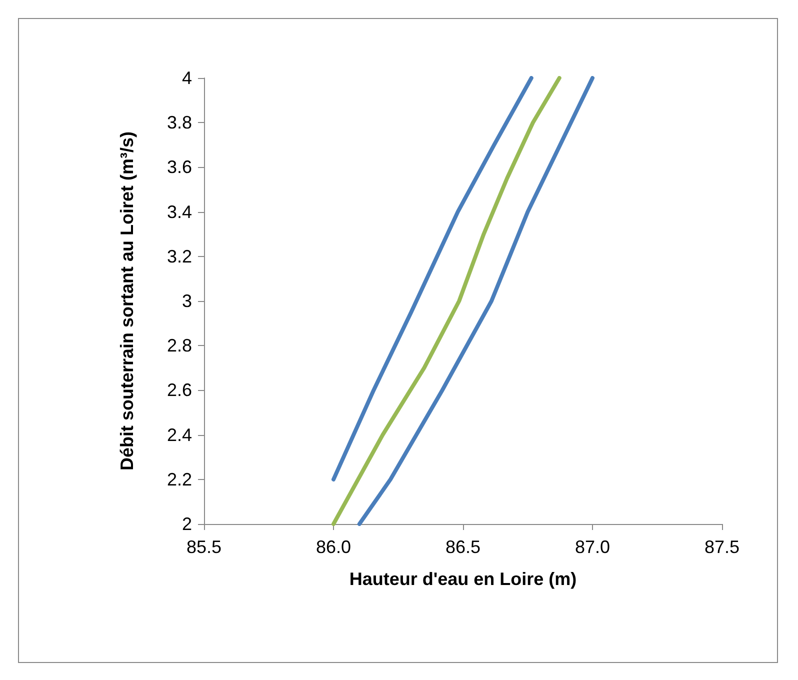  I want to click on y-tick-label: 2.6, so click(179, 390).